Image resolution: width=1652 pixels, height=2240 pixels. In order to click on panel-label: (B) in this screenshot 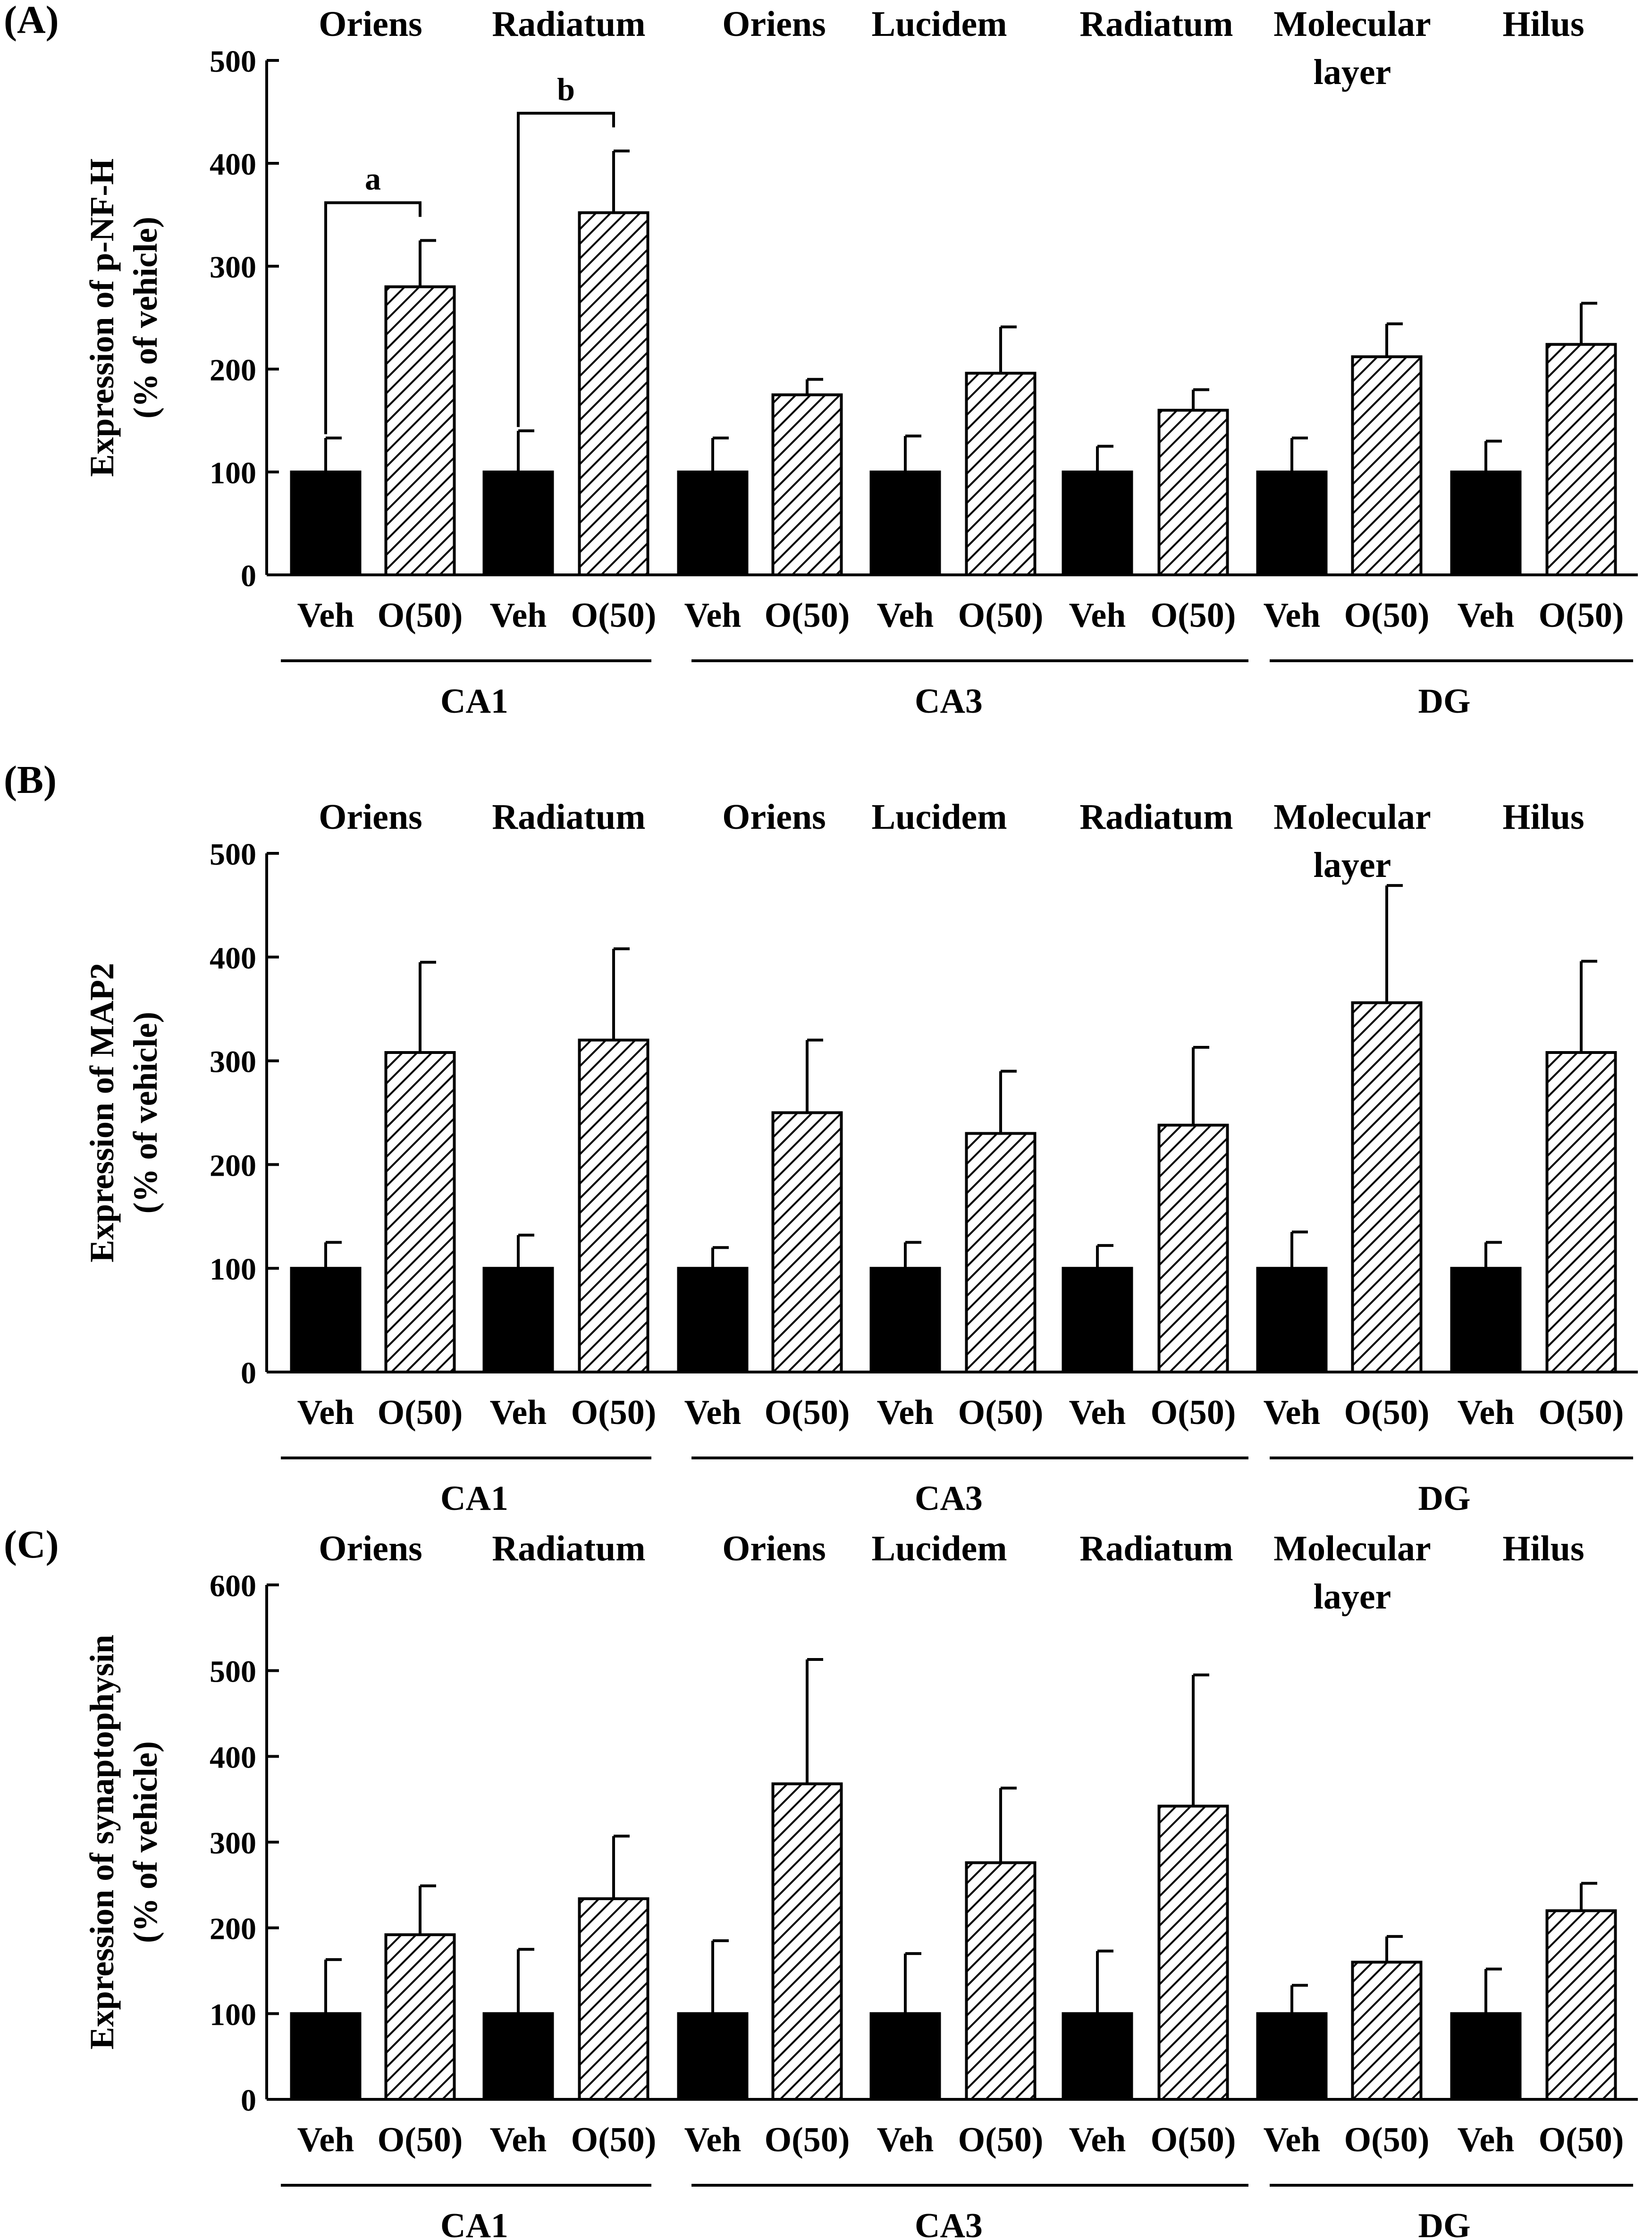, I will do `click(30, 780)`.